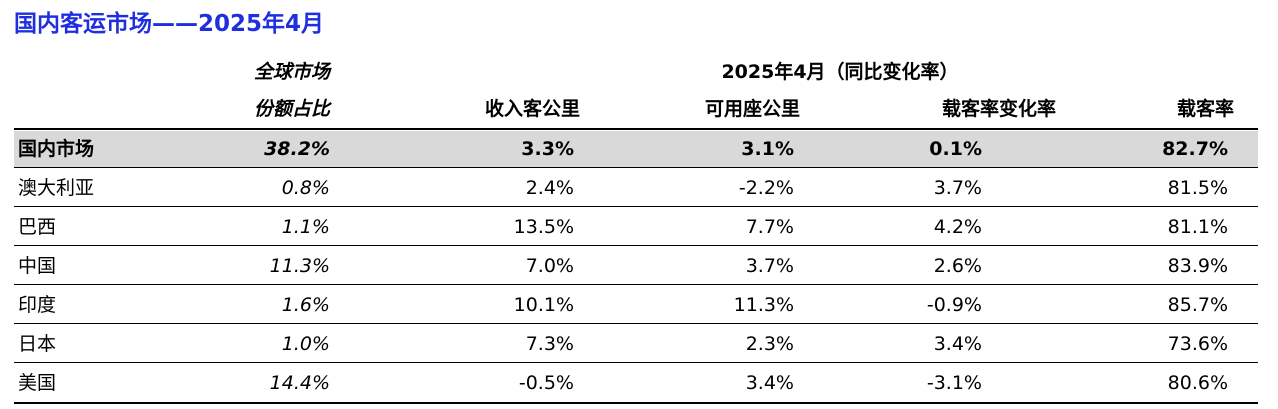 This screenshot has width=1278, height=409. I want to click on row-ask: 3.4%, so click(769, 383).